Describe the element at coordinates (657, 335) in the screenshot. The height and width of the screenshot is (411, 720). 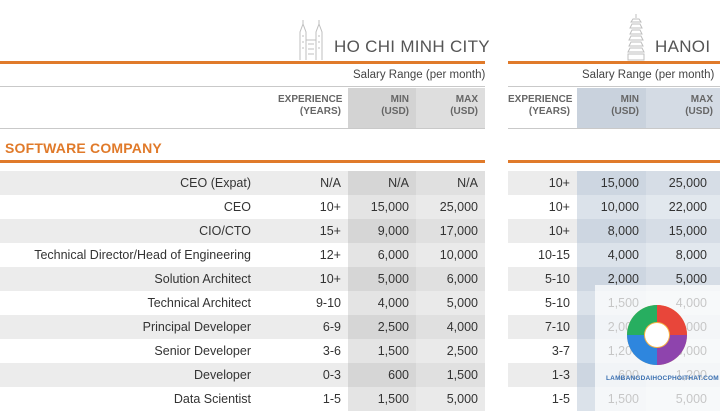
I see `watermark-logo-icon` at that location.